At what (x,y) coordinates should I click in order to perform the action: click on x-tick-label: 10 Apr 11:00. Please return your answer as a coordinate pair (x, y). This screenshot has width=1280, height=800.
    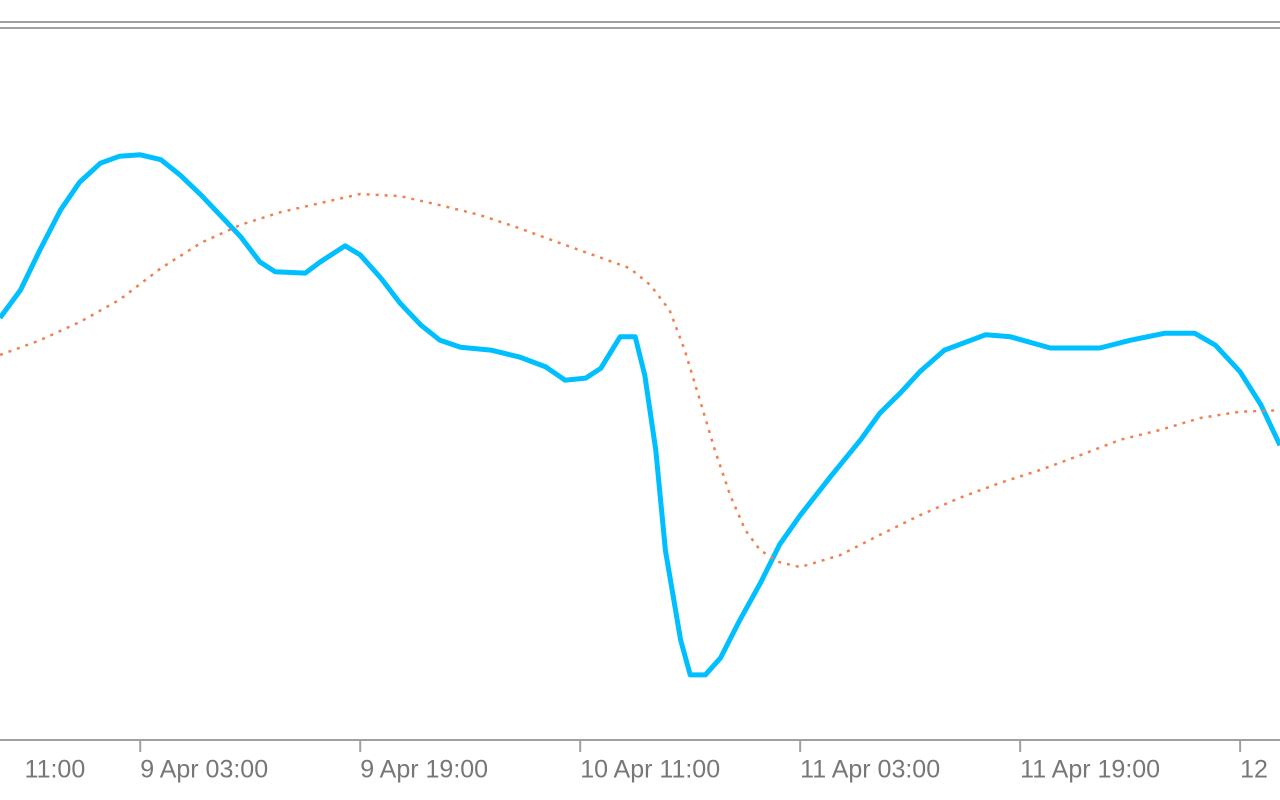
    Looking at the image, I should click on (650, 770).